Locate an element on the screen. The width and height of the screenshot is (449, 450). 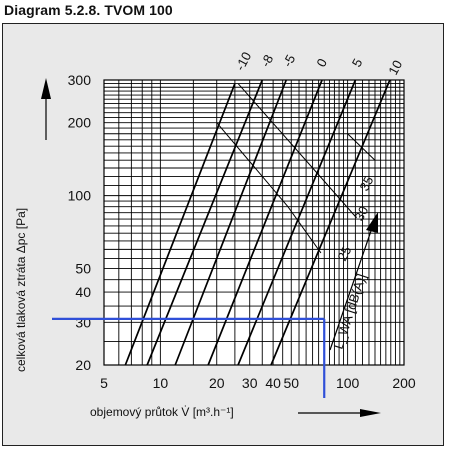
y-tick-label: 50 is located at coordinates (83, 269).